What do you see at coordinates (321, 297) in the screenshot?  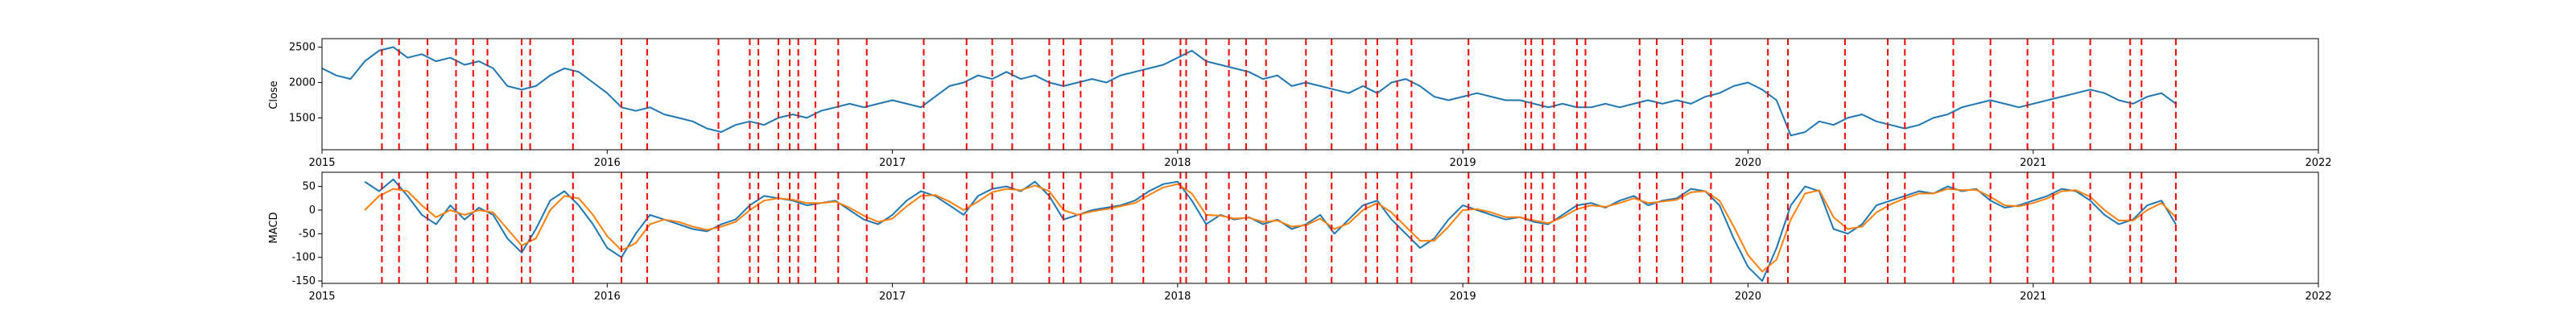 I see `macd-xtick-label: 2015` at bounding box center [321, 297].